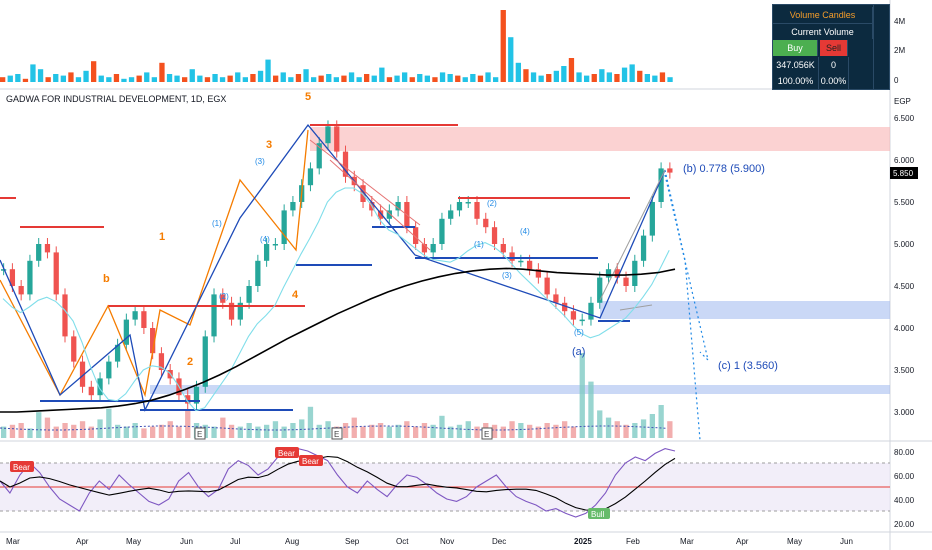  What do you see at coordinates (579, 332) in the screenshot?
I see `subwave-label: (5)` at bounding box center [579, 332].